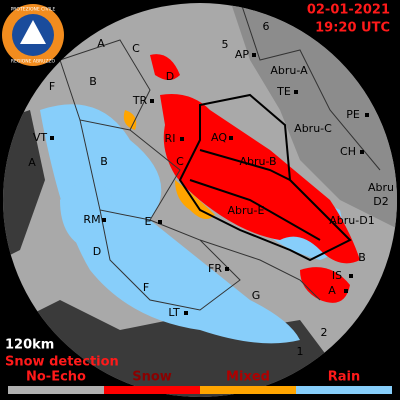 Image resolution: width=400 pixels, height=400 pixels. What do you see at coordinates (248, 377) in the screenshot?
I see `legend-label: Mixed` at bounding box center [248, 377].